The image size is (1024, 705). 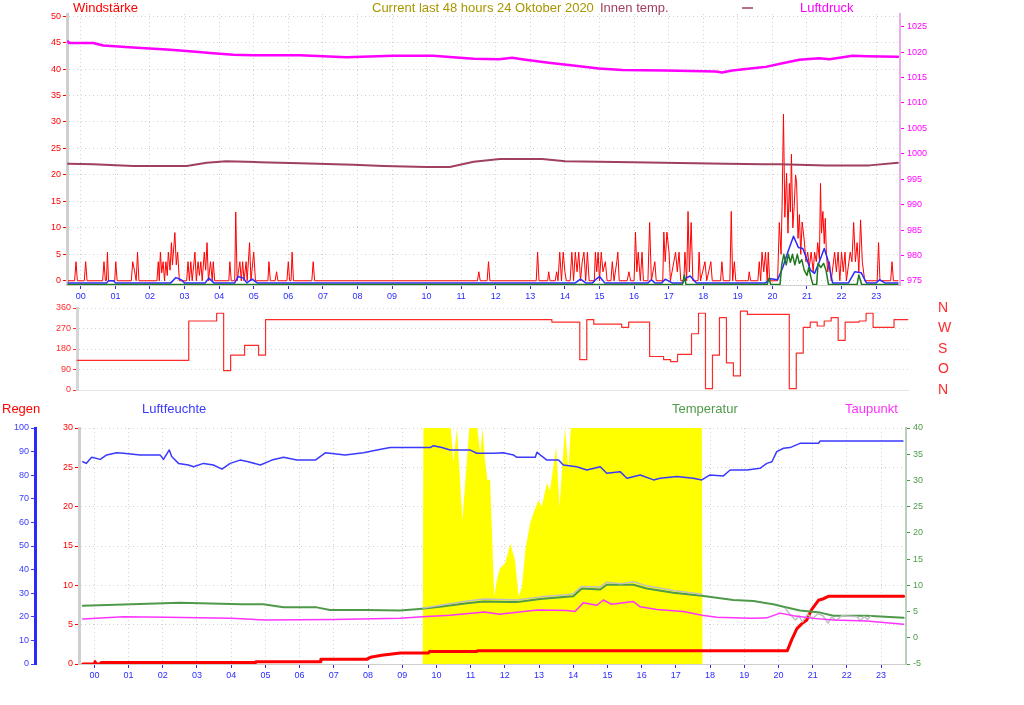 What do you see at coordinates (918, 506) in the screenshot?
I see `y2-tick-label: 25` at bounding box center [918, 506].